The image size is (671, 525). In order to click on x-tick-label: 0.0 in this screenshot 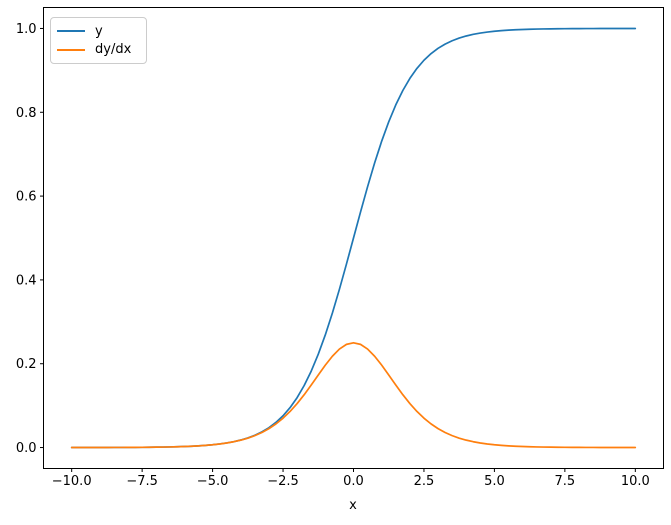, I will do `click(353, 481)`.